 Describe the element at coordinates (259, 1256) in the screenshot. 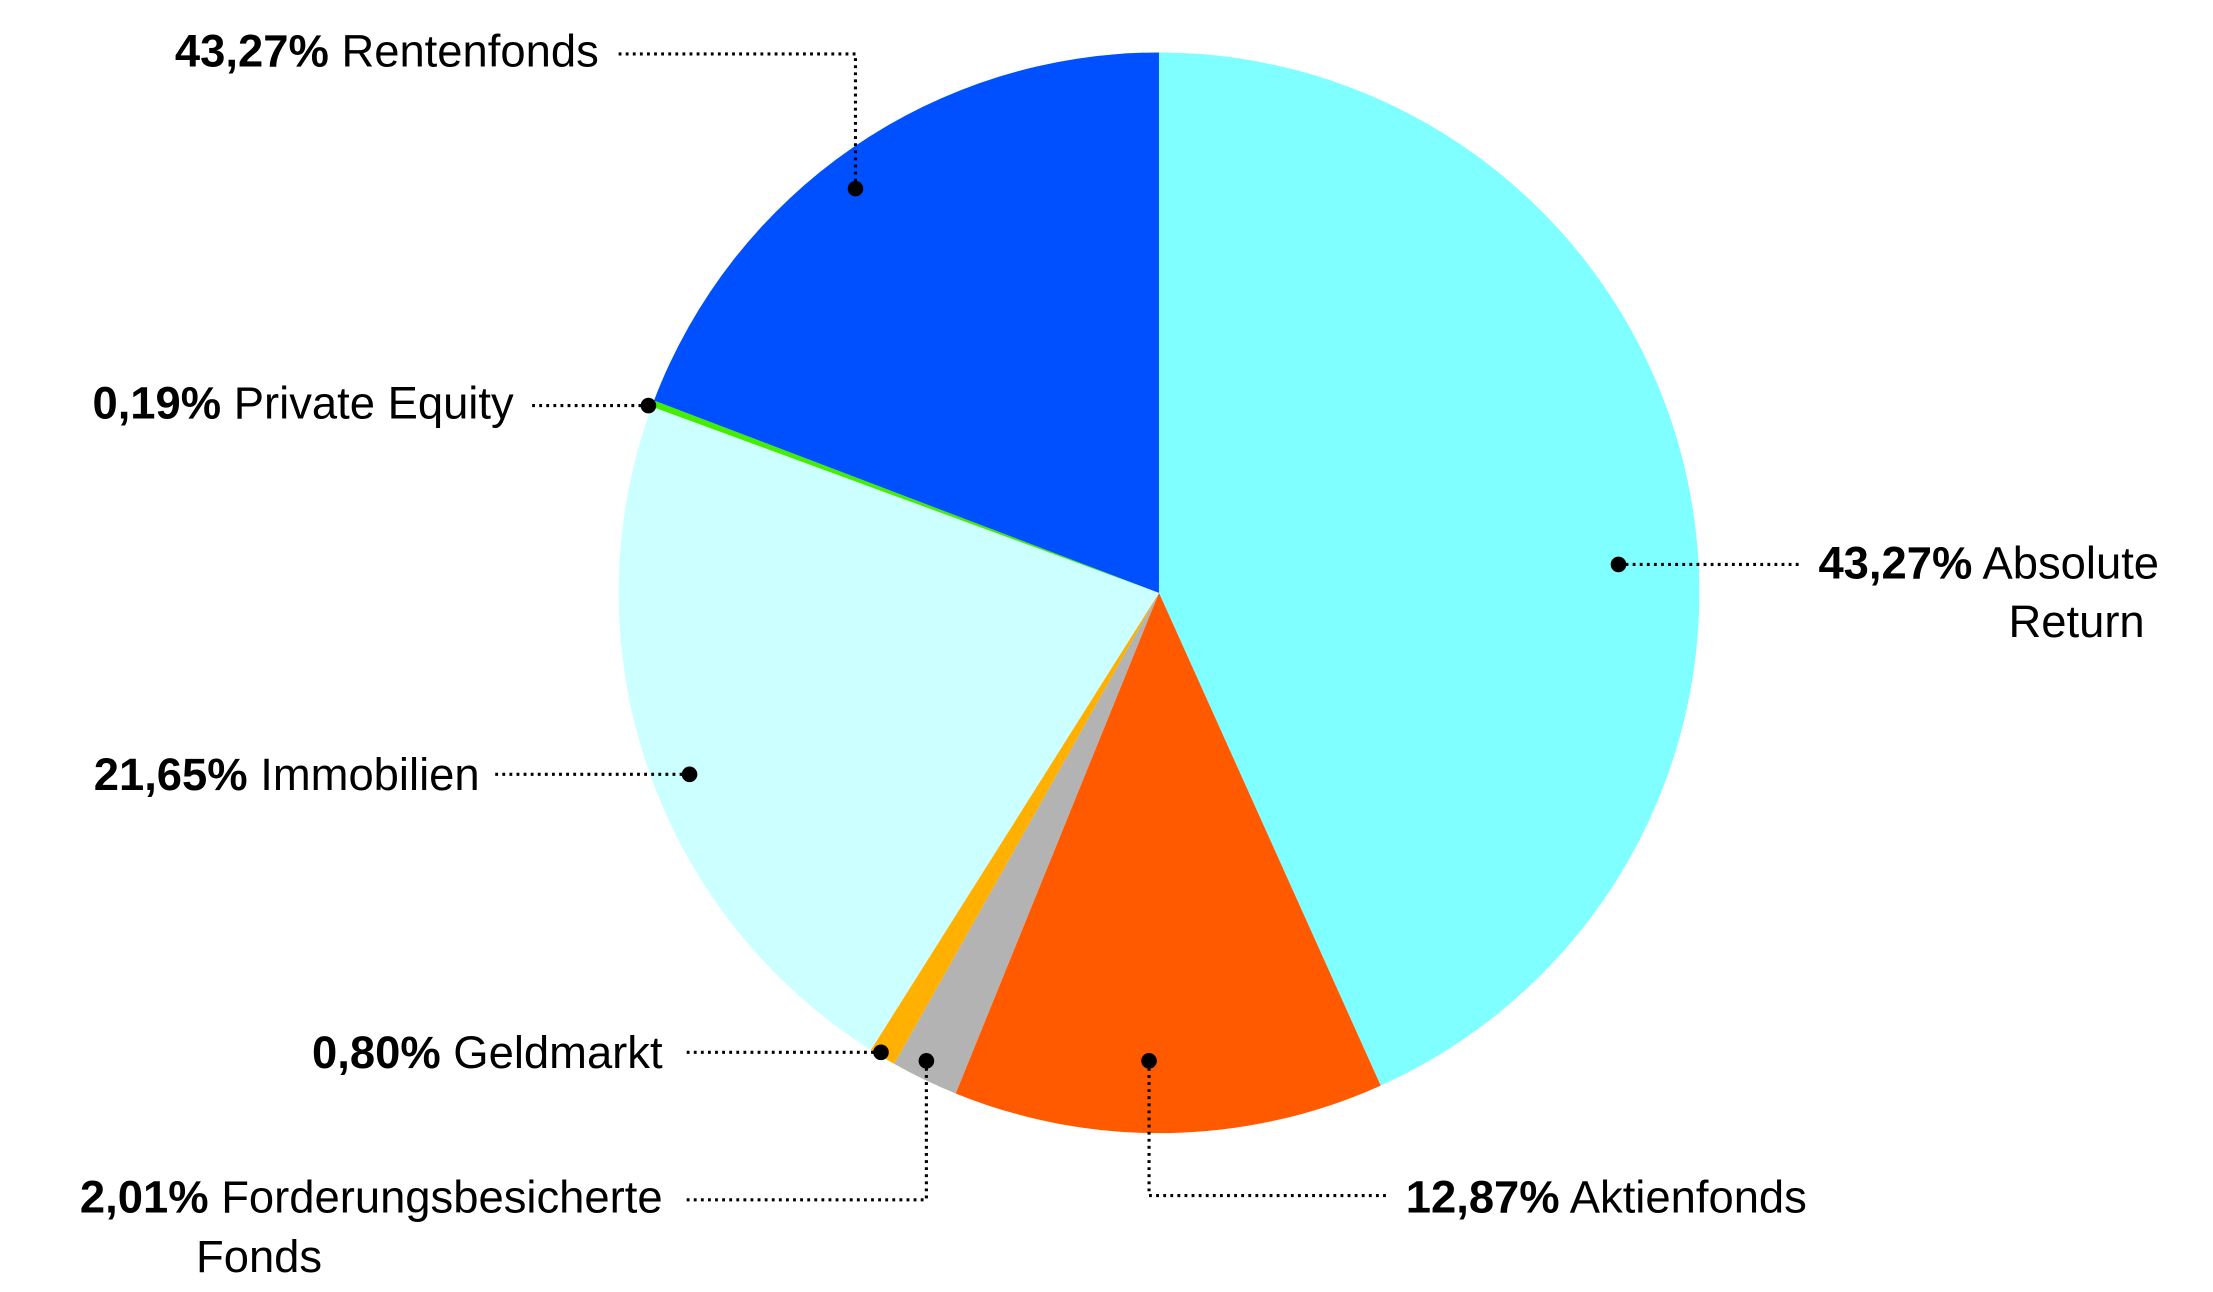

I see `data-label-forderungsbesicherte-fonds-line2: Fonds` at that location.